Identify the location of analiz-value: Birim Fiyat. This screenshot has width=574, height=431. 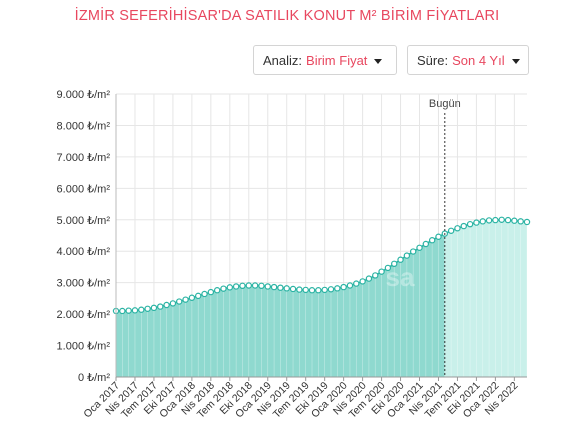
(337, 60).